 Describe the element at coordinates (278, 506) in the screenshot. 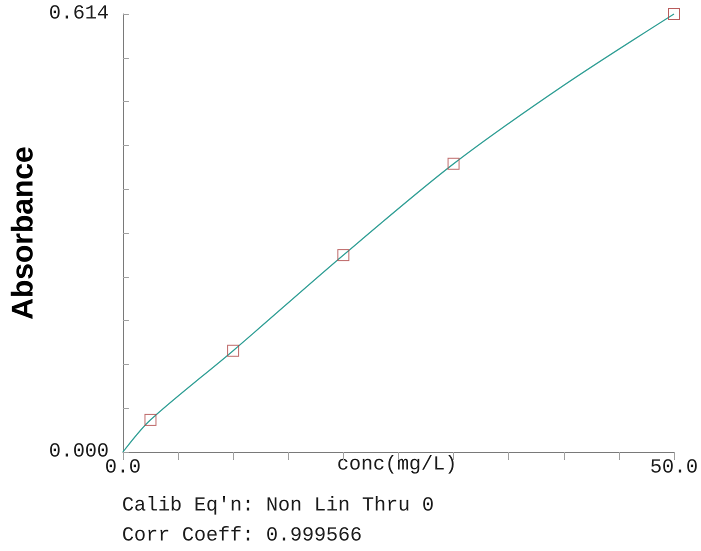

I see `text: Calib Eq'n: Non Lin Thru 0` at that location.